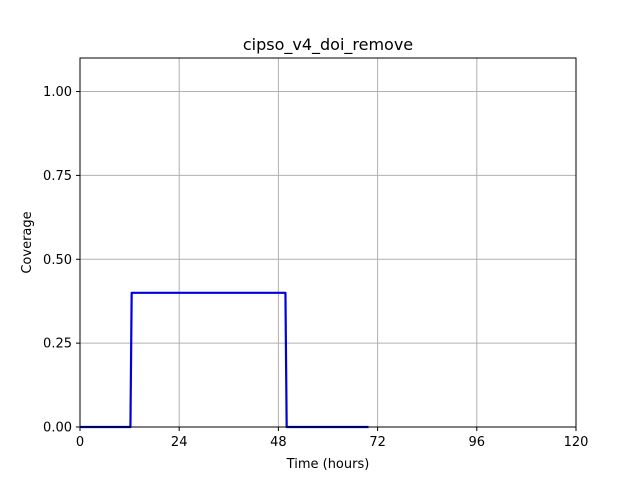 The width and height of the screenshot is (640, 484). I want to click on x-tick-label: 0, so click(80, 442).